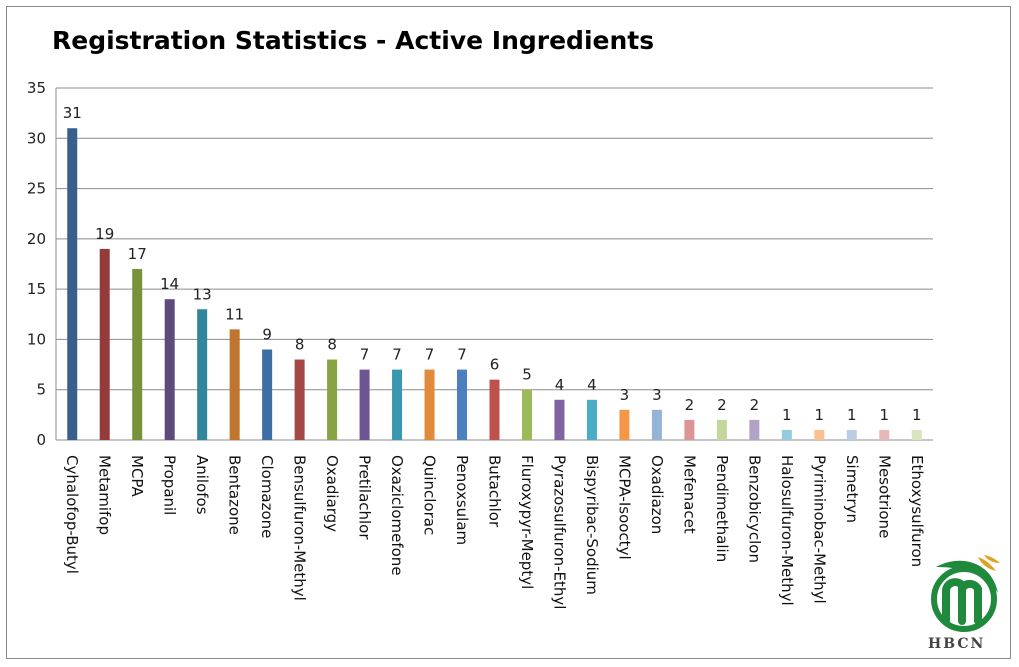  Describe the element at coordinates (41, 440) in the screenshot. I see `y-tick-label: 0` at that location.